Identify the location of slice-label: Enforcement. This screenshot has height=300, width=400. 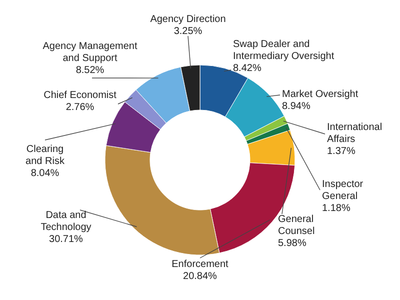
(200, 264).